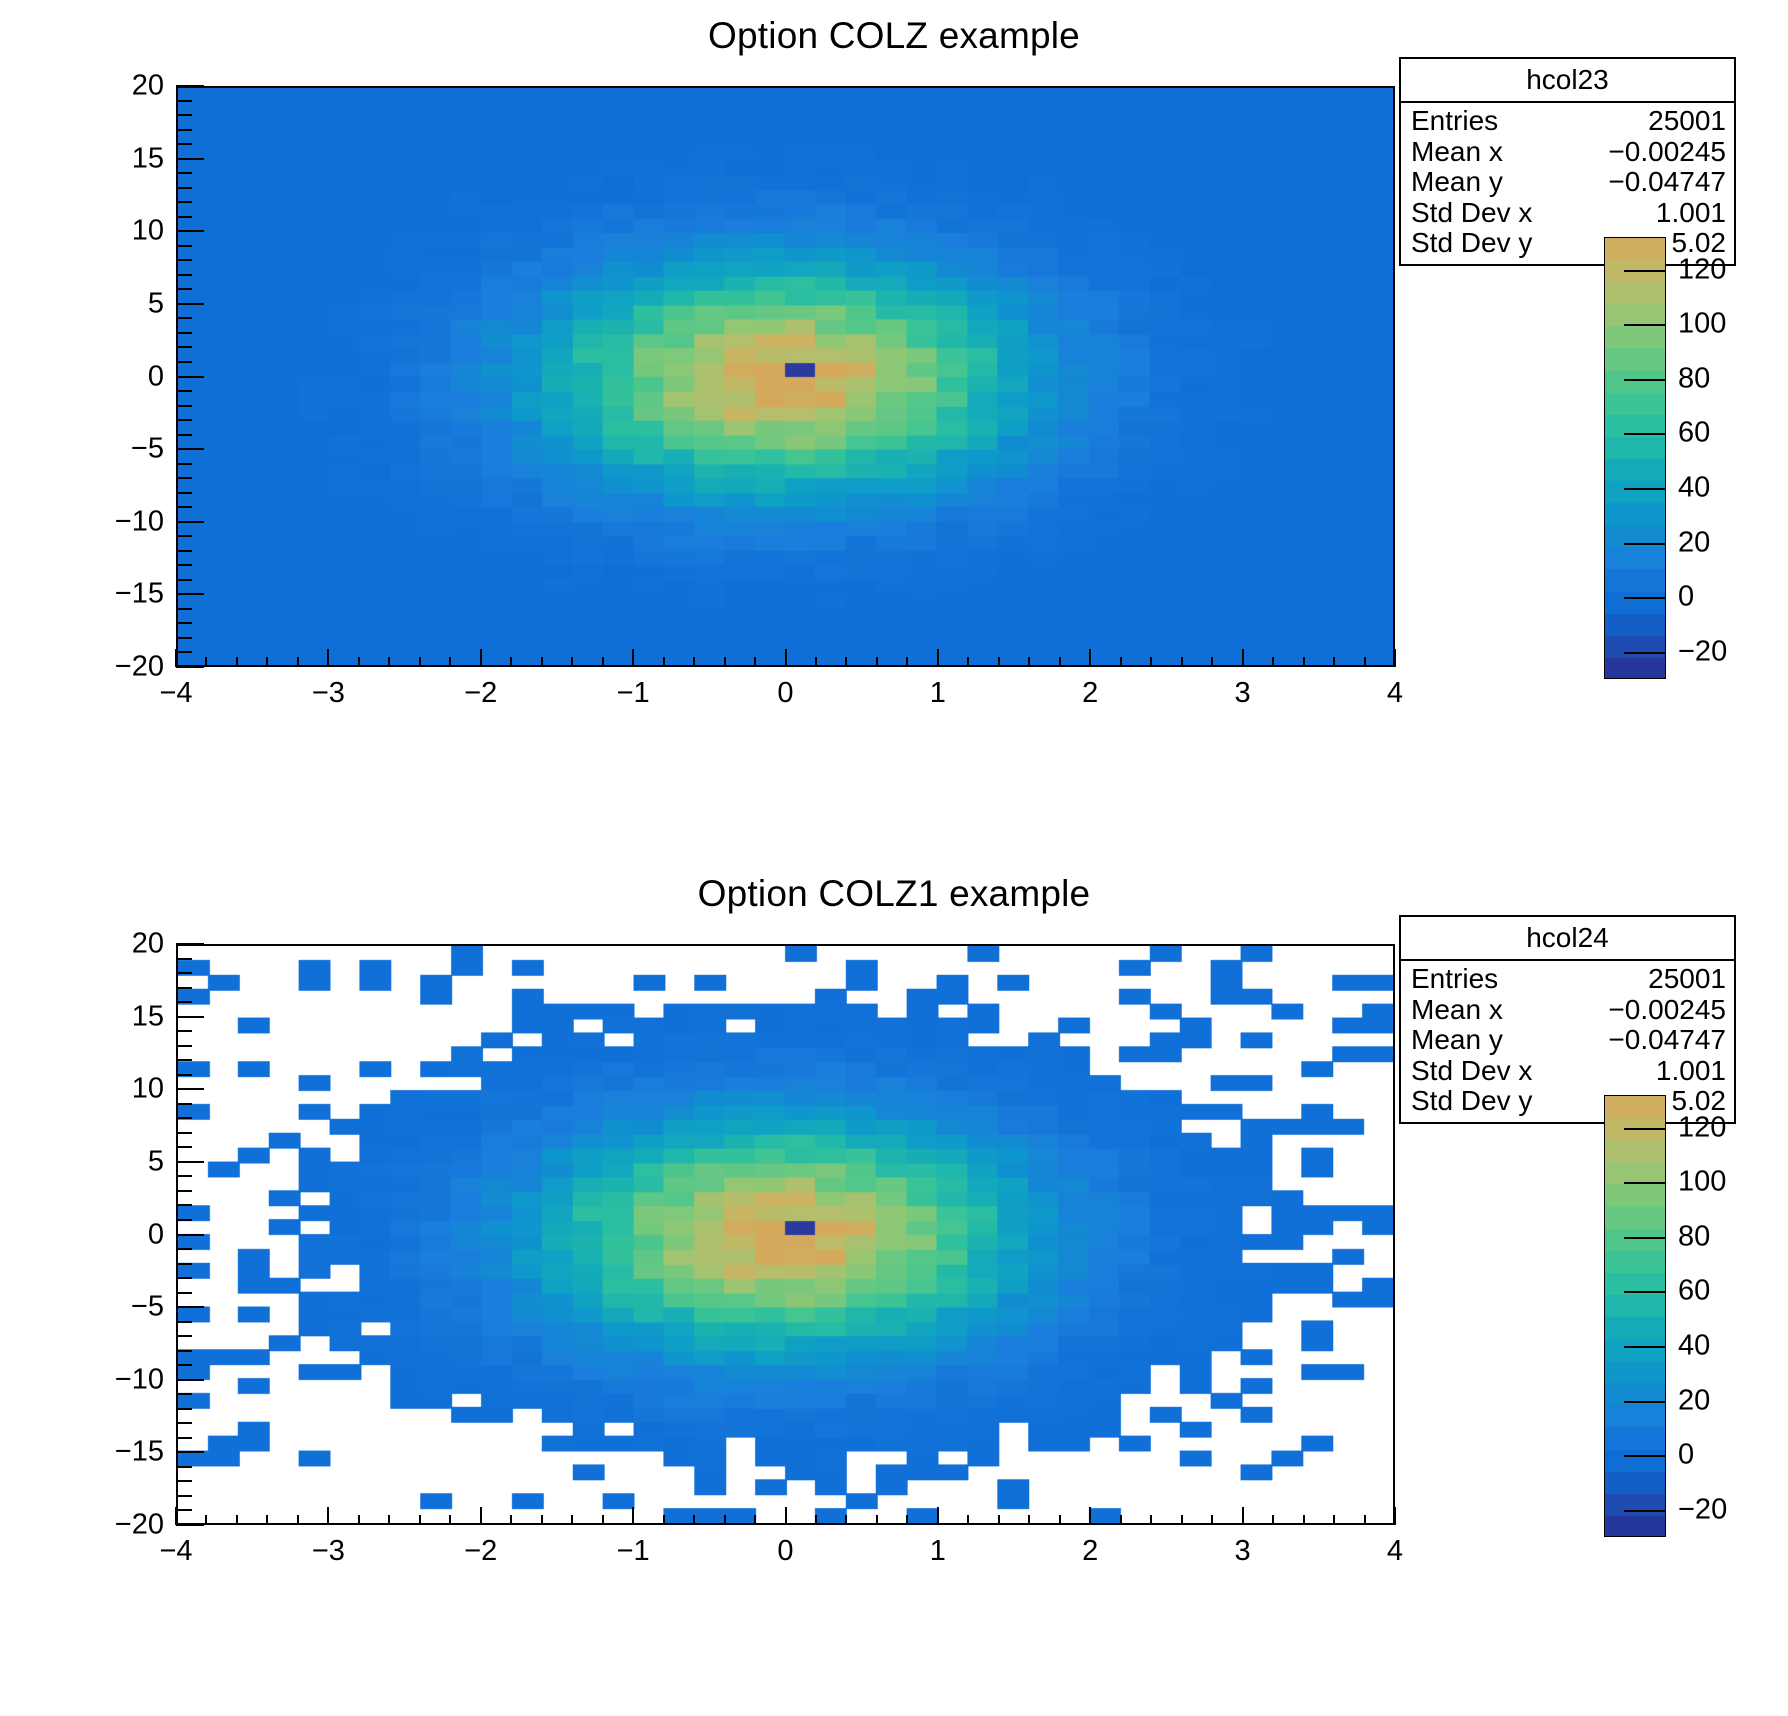  I want to click on page-title-colz: Option COLZ example, so click(894, 35).